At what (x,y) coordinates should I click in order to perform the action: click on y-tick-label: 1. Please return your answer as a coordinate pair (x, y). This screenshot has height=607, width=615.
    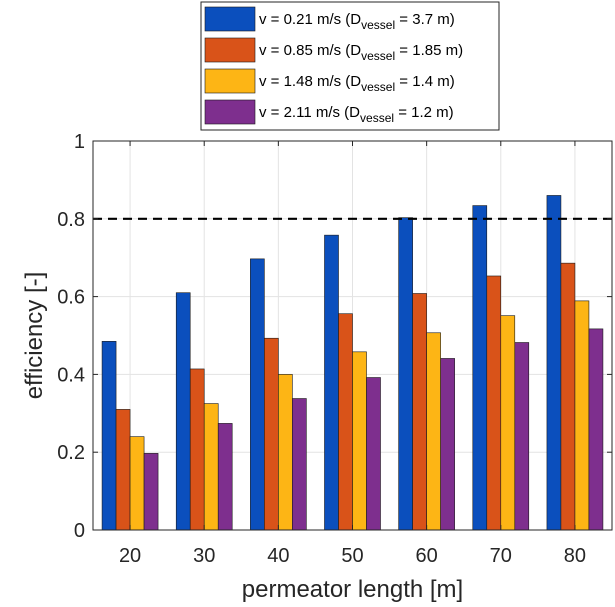
    Looking at the image, I should click on (79, 142).